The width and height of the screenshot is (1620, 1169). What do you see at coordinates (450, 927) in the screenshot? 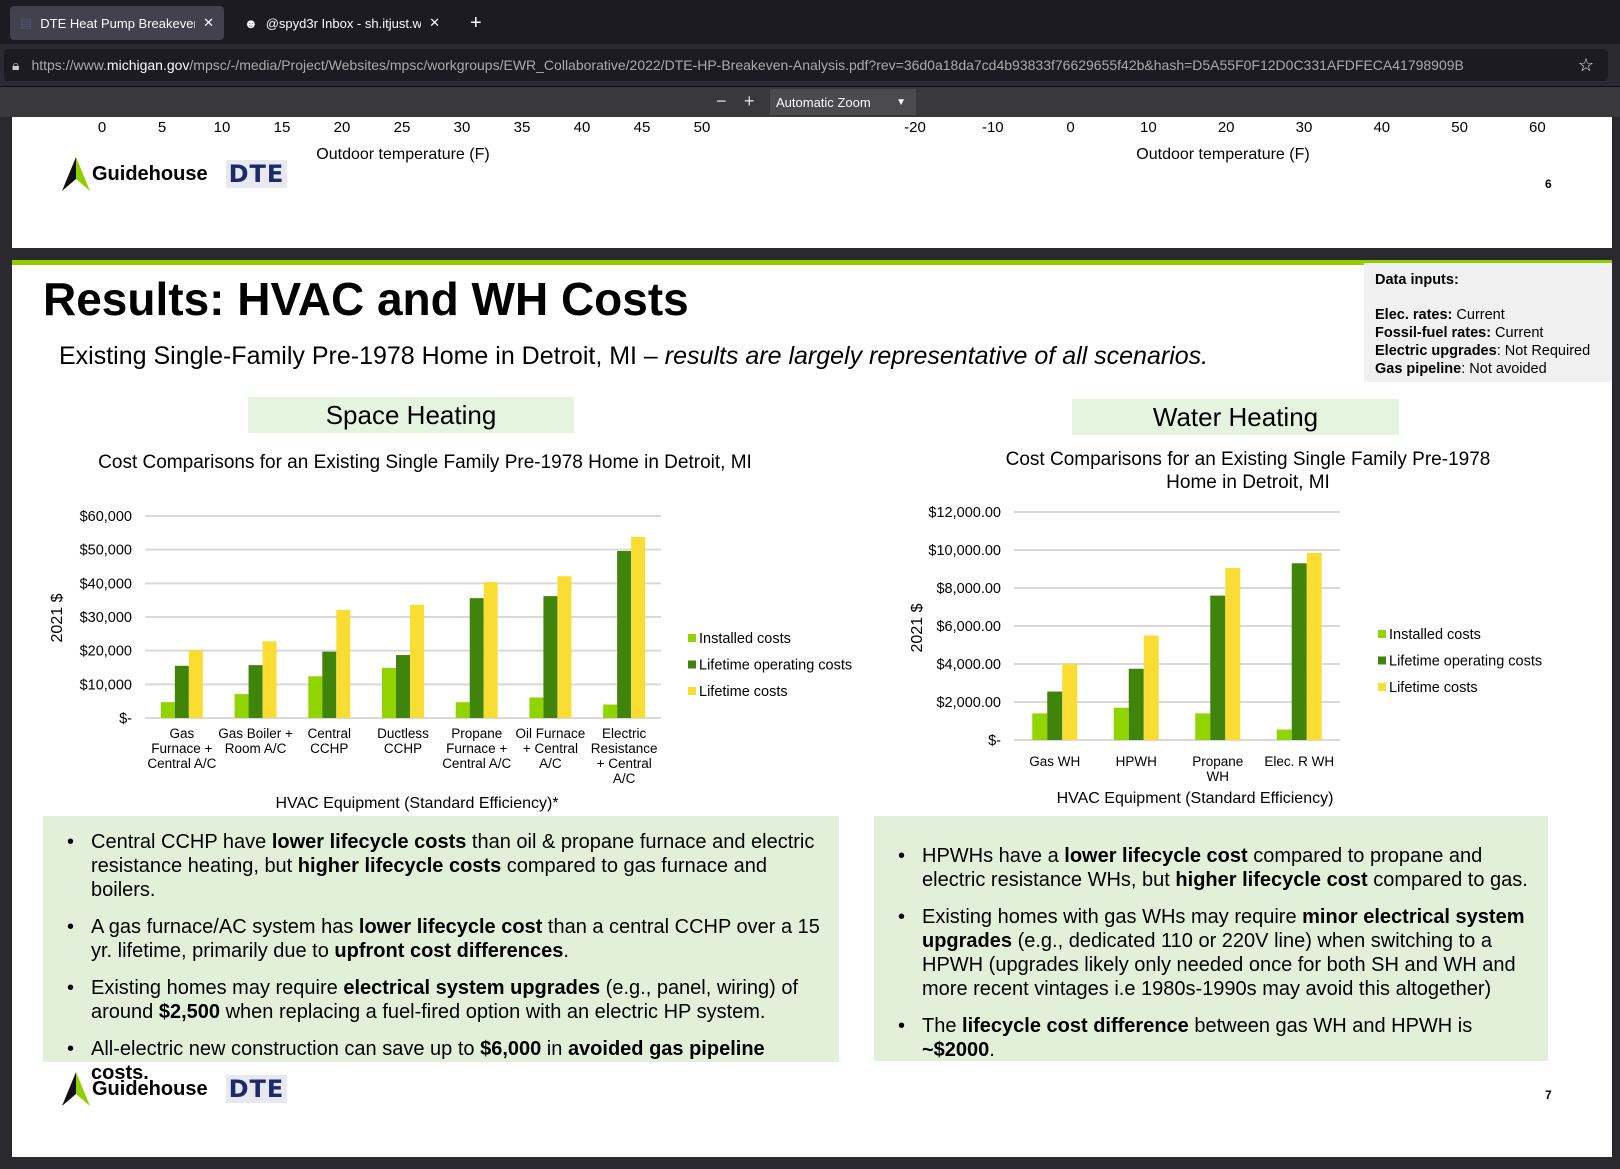
I see `bullet-bold-text: lower lifecycle cost` at bounding box center [450, 927].